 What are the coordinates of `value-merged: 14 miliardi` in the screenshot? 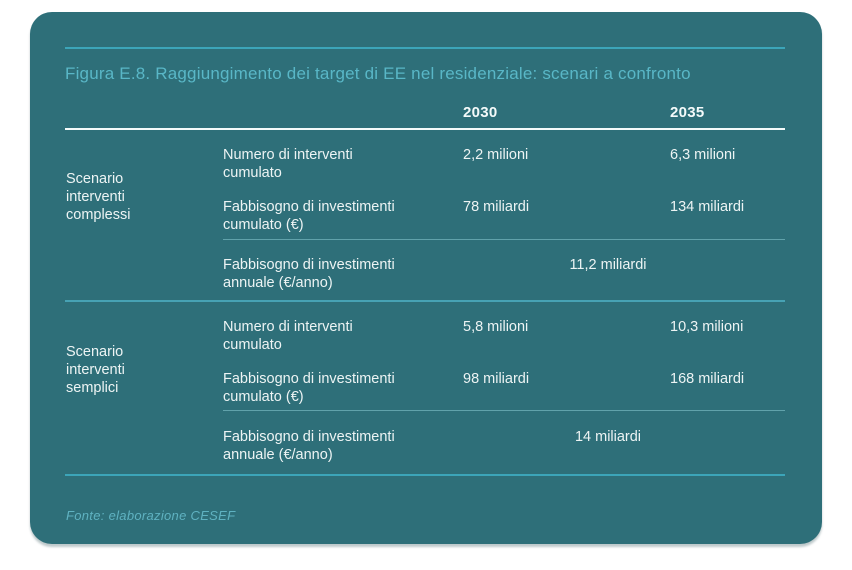 It's located at (608, 437).